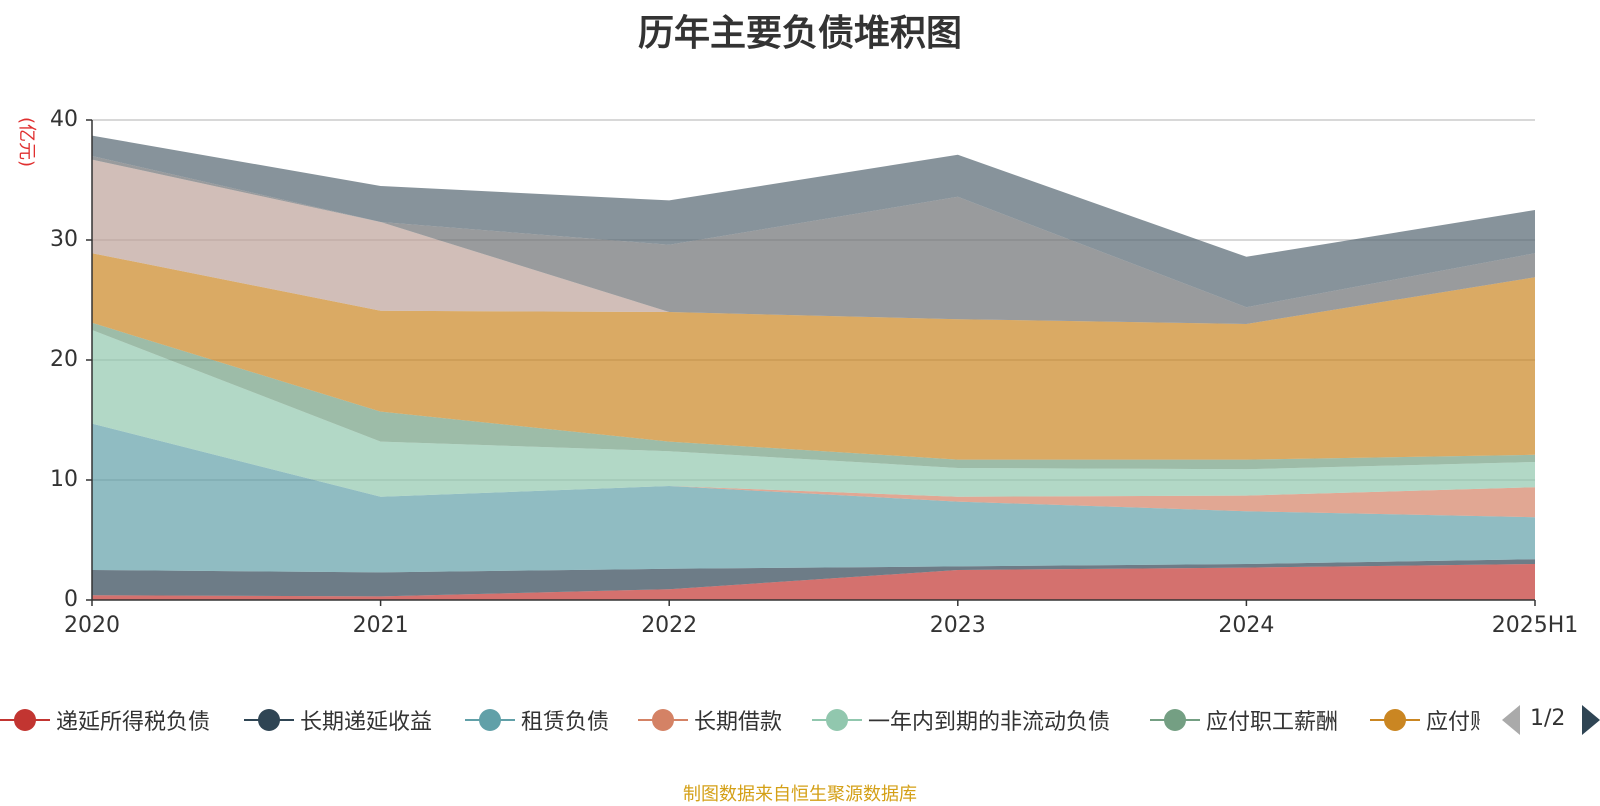 The width and height of the screenshot is (1600, 806). What do you see at coordinates (669, 625) in the screenshot?
I see `x-tick-label: 2022` at bounding box center [669, 625].